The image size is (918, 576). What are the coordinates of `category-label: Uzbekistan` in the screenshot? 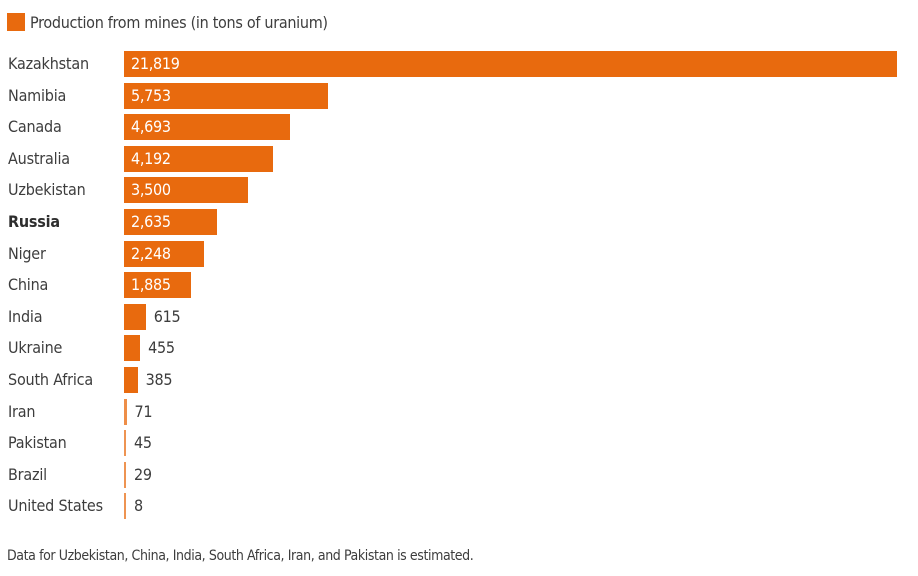 It's located at (47, 190).